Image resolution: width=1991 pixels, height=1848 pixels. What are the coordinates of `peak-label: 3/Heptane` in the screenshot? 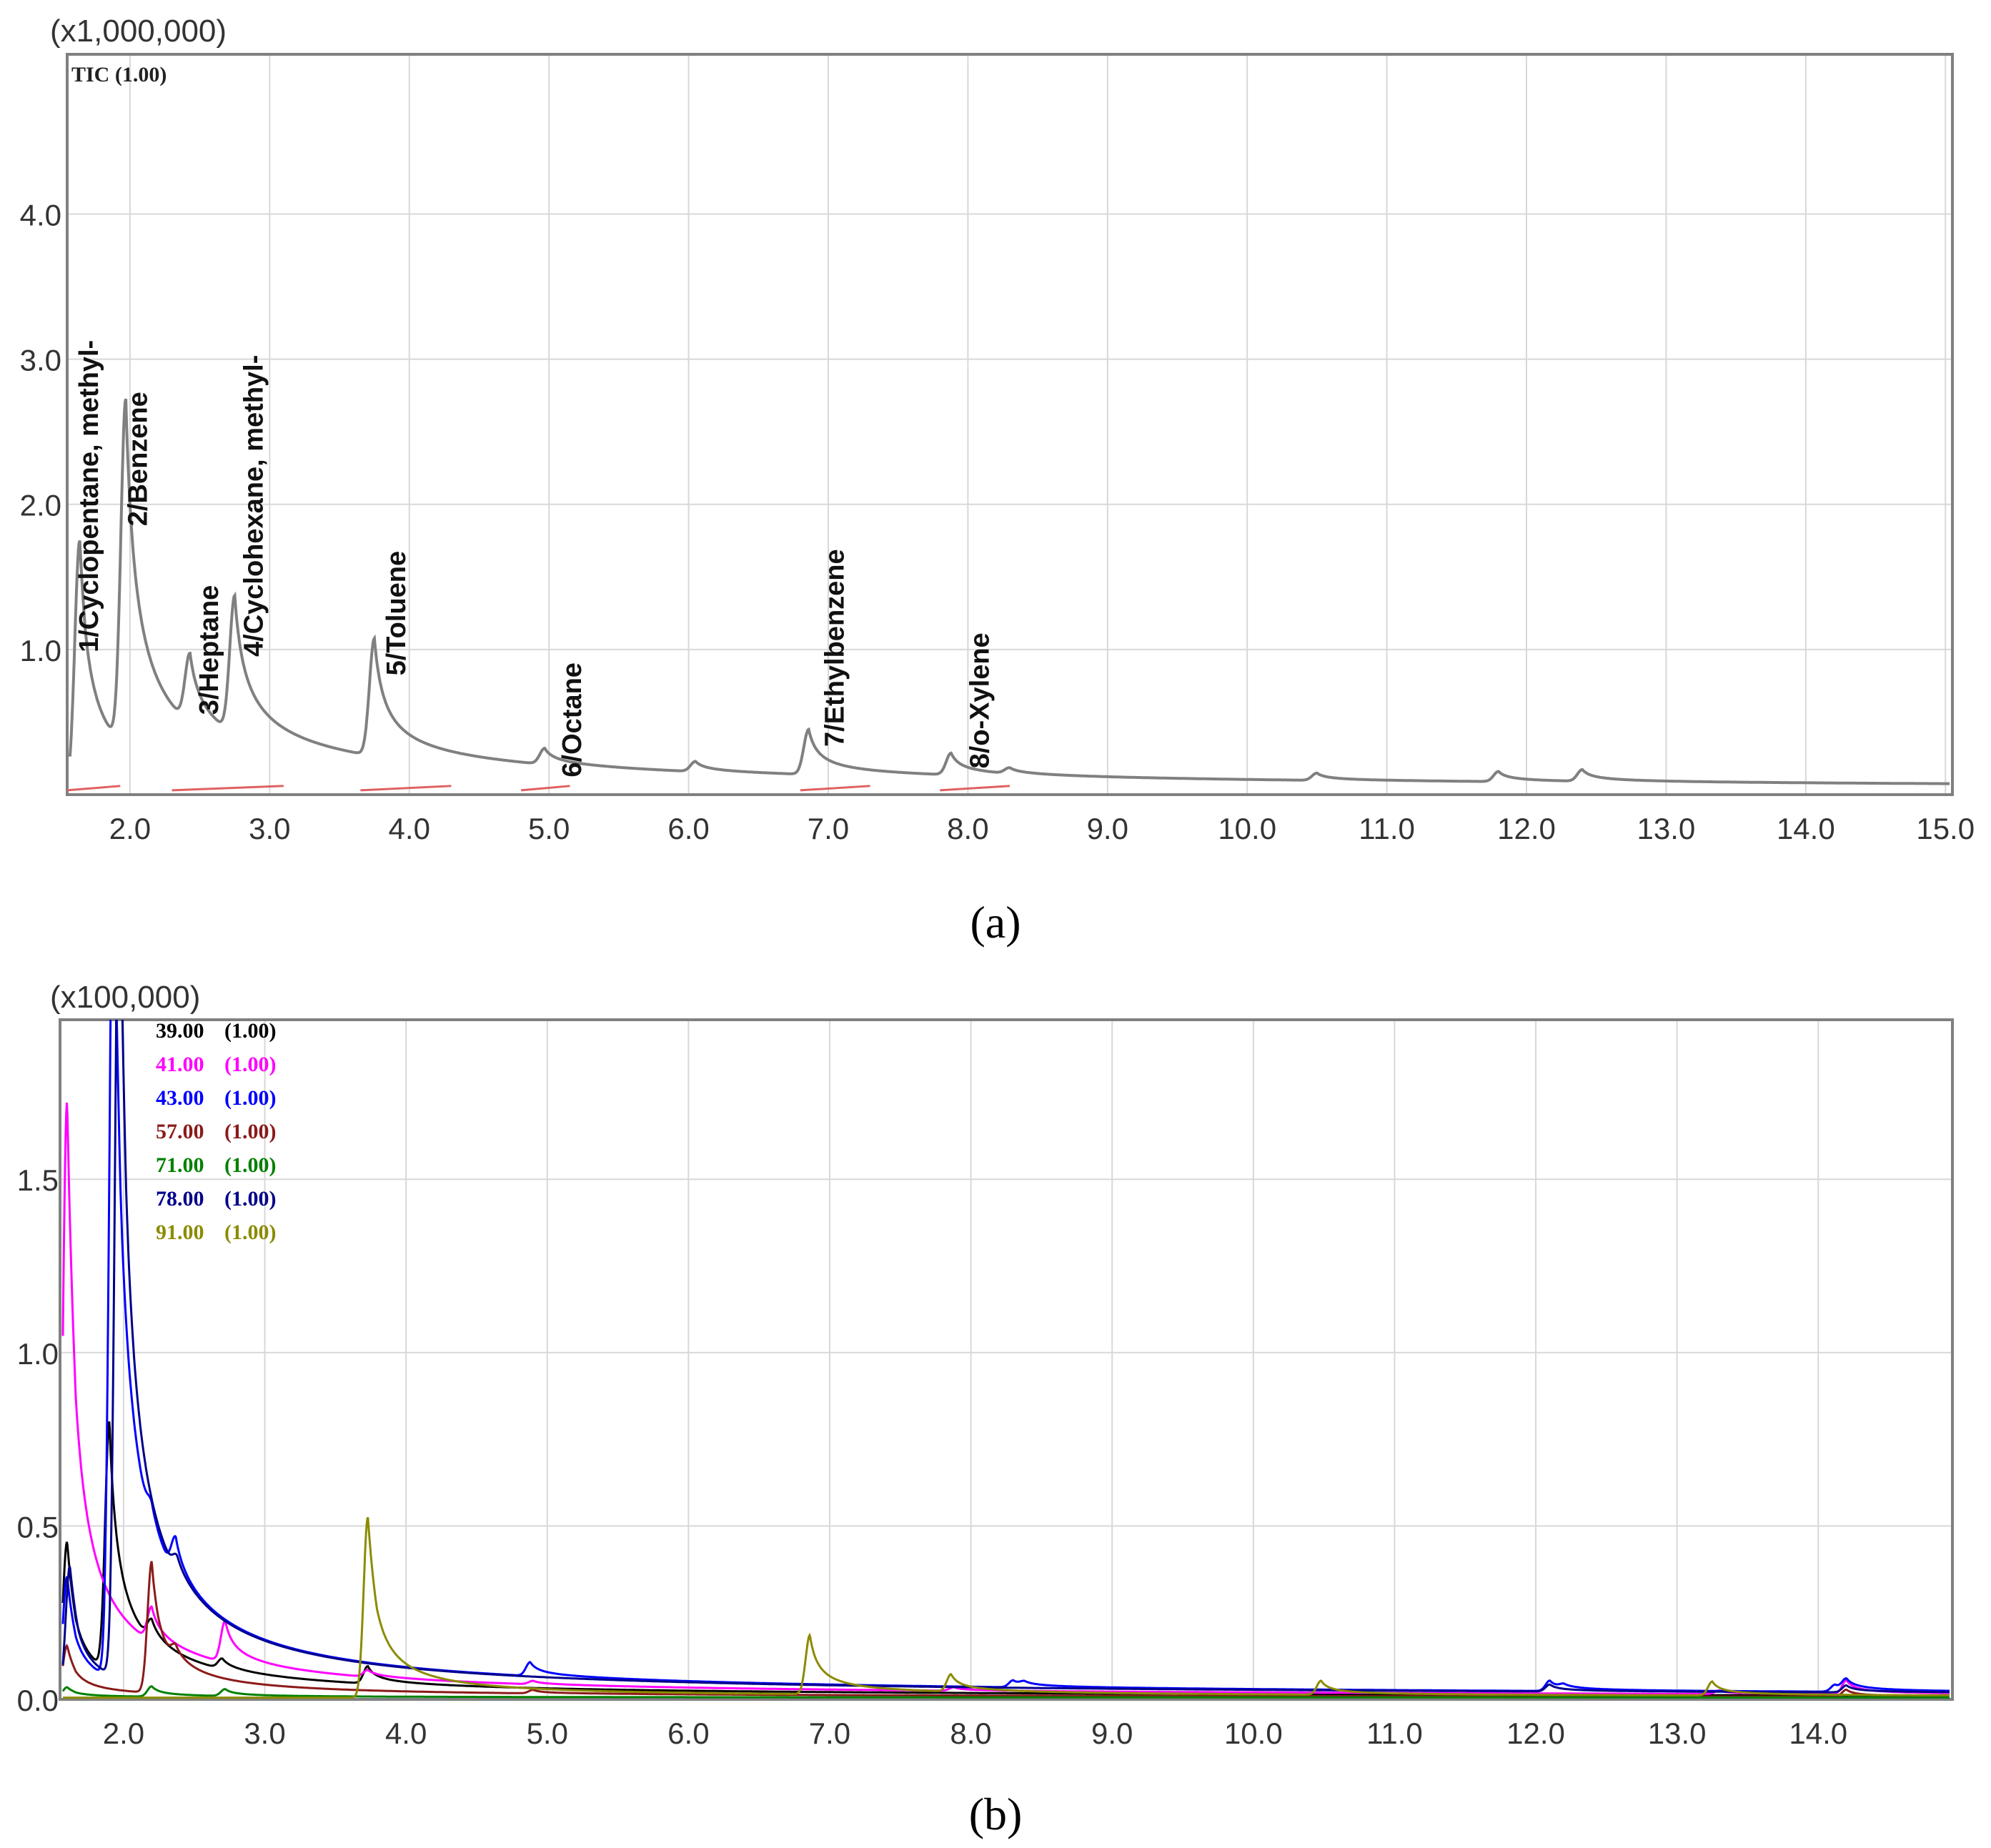 It's located at (209, 650).